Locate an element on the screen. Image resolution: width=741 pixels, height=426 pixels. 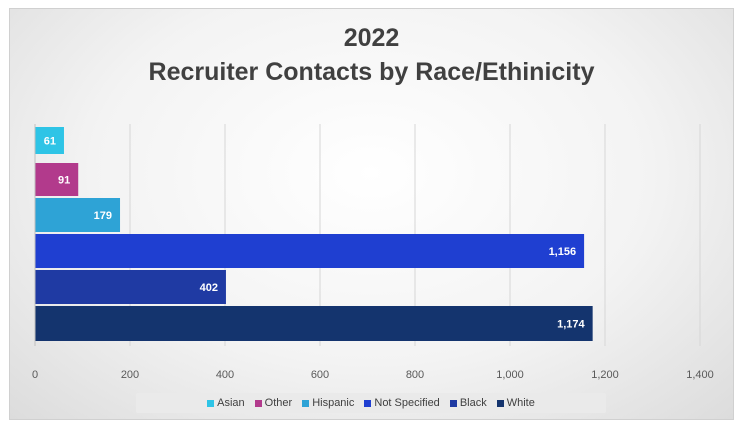
x-tick-label: 1,000 is located at coordinates (510, 375).